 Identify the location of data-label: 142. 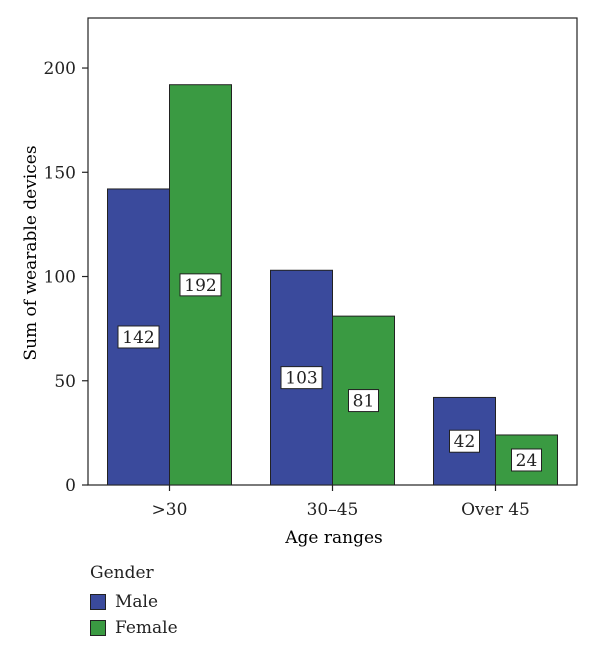
(138, 338).